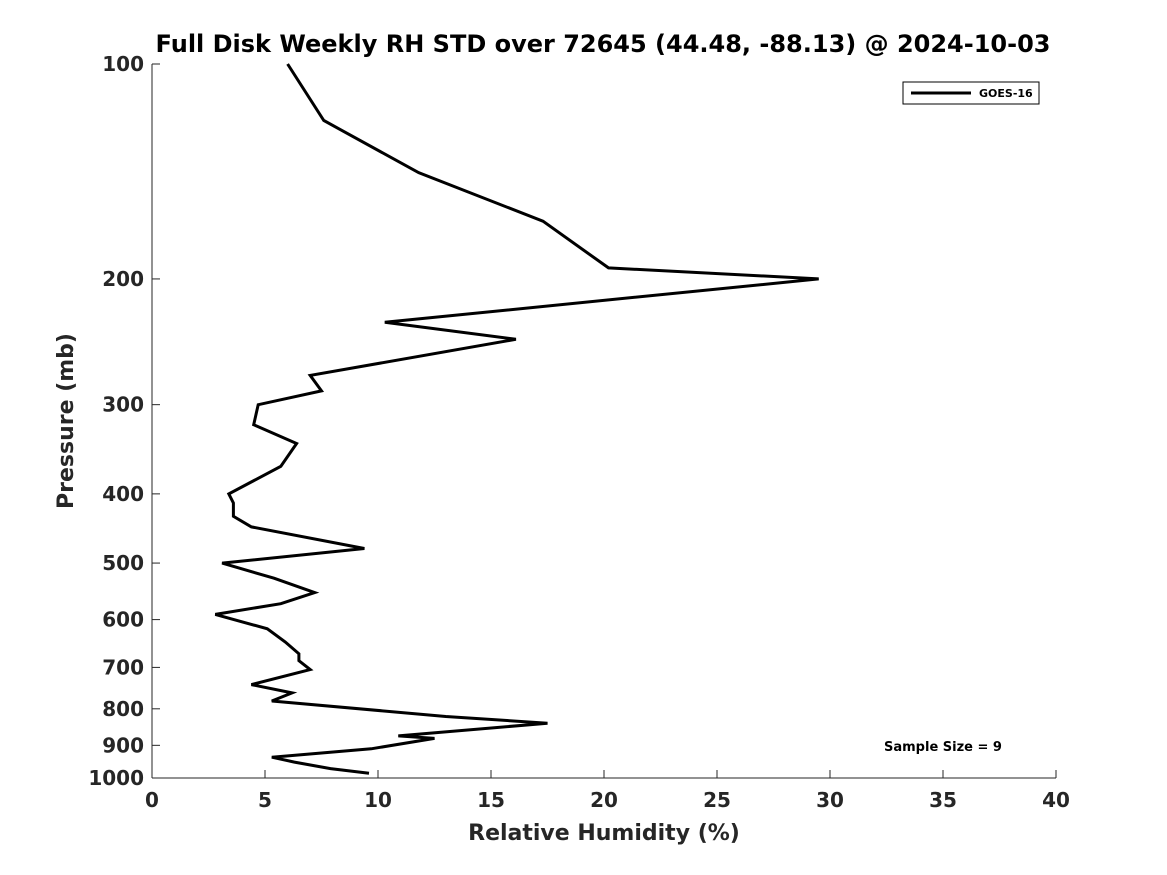  What do you see at coordinates (123, 709) in the screenshot?
I see `y-tick-label: 800` at bounding box center [123, 709].